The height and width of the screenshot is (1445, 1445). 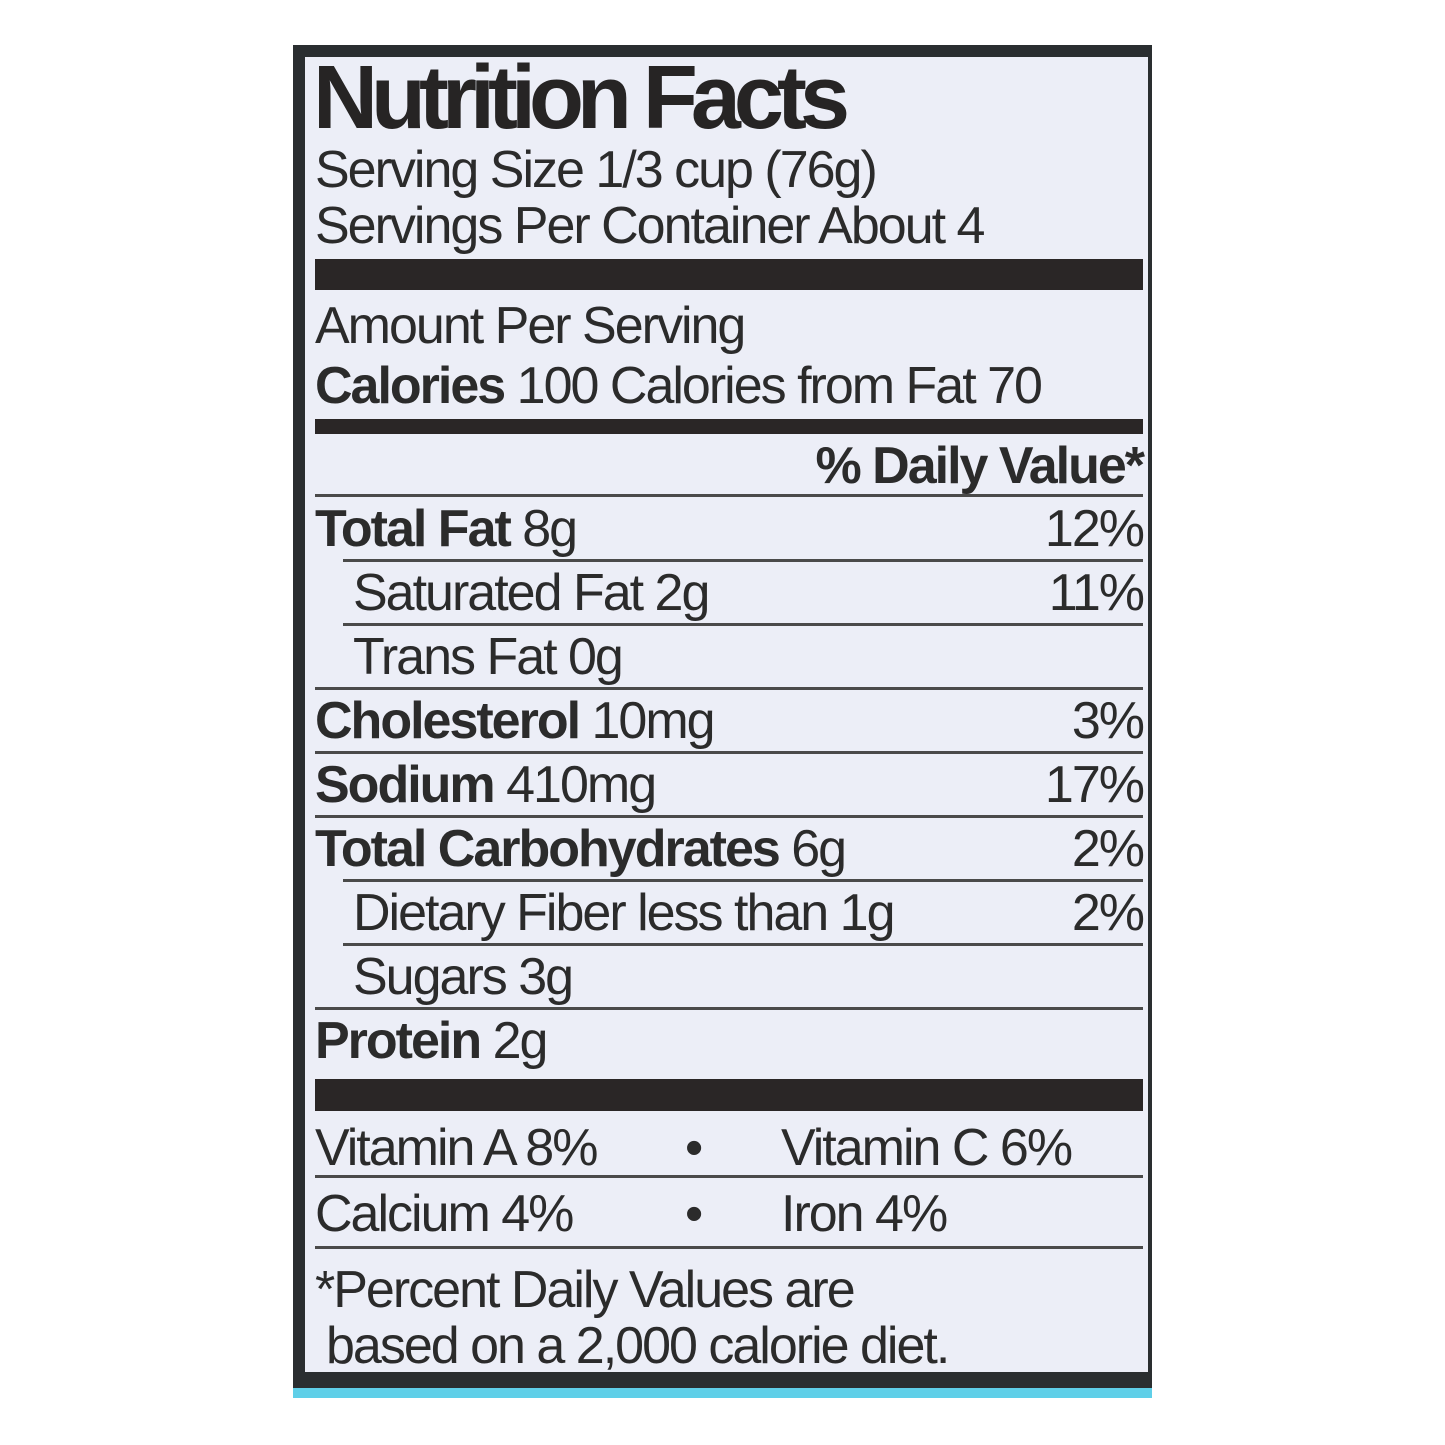 What do you see at coordinates (730, 529) in the screenshot?
I see `nutrient-row: Total Fat 8g 12%` at bounding box center [730, 529].